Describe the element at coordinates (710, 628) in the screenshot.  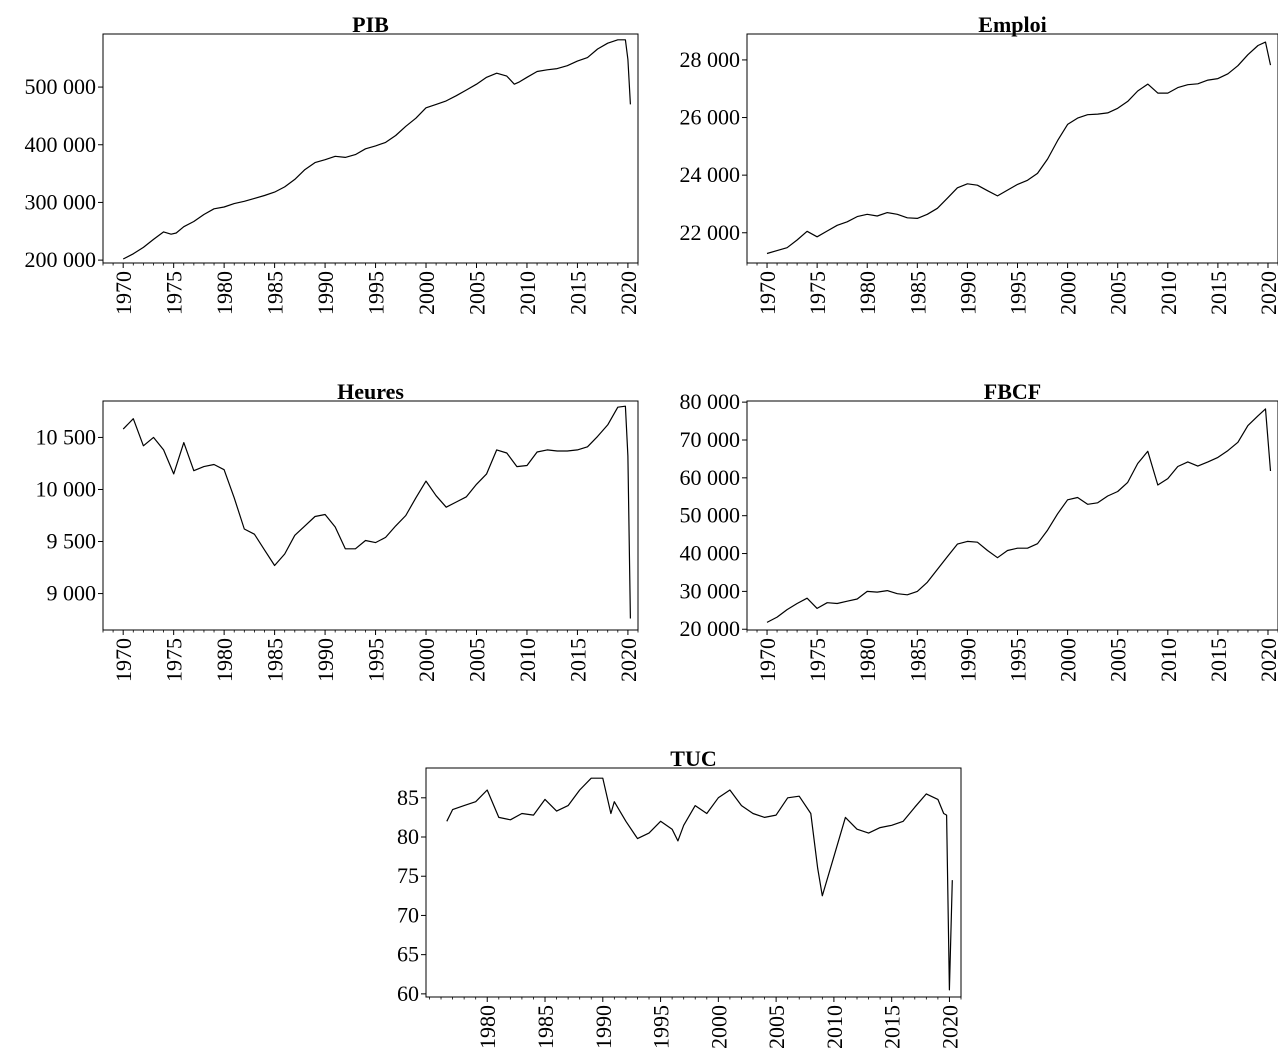
I see `fbcf-y-tick-label: 20 000` at that location.